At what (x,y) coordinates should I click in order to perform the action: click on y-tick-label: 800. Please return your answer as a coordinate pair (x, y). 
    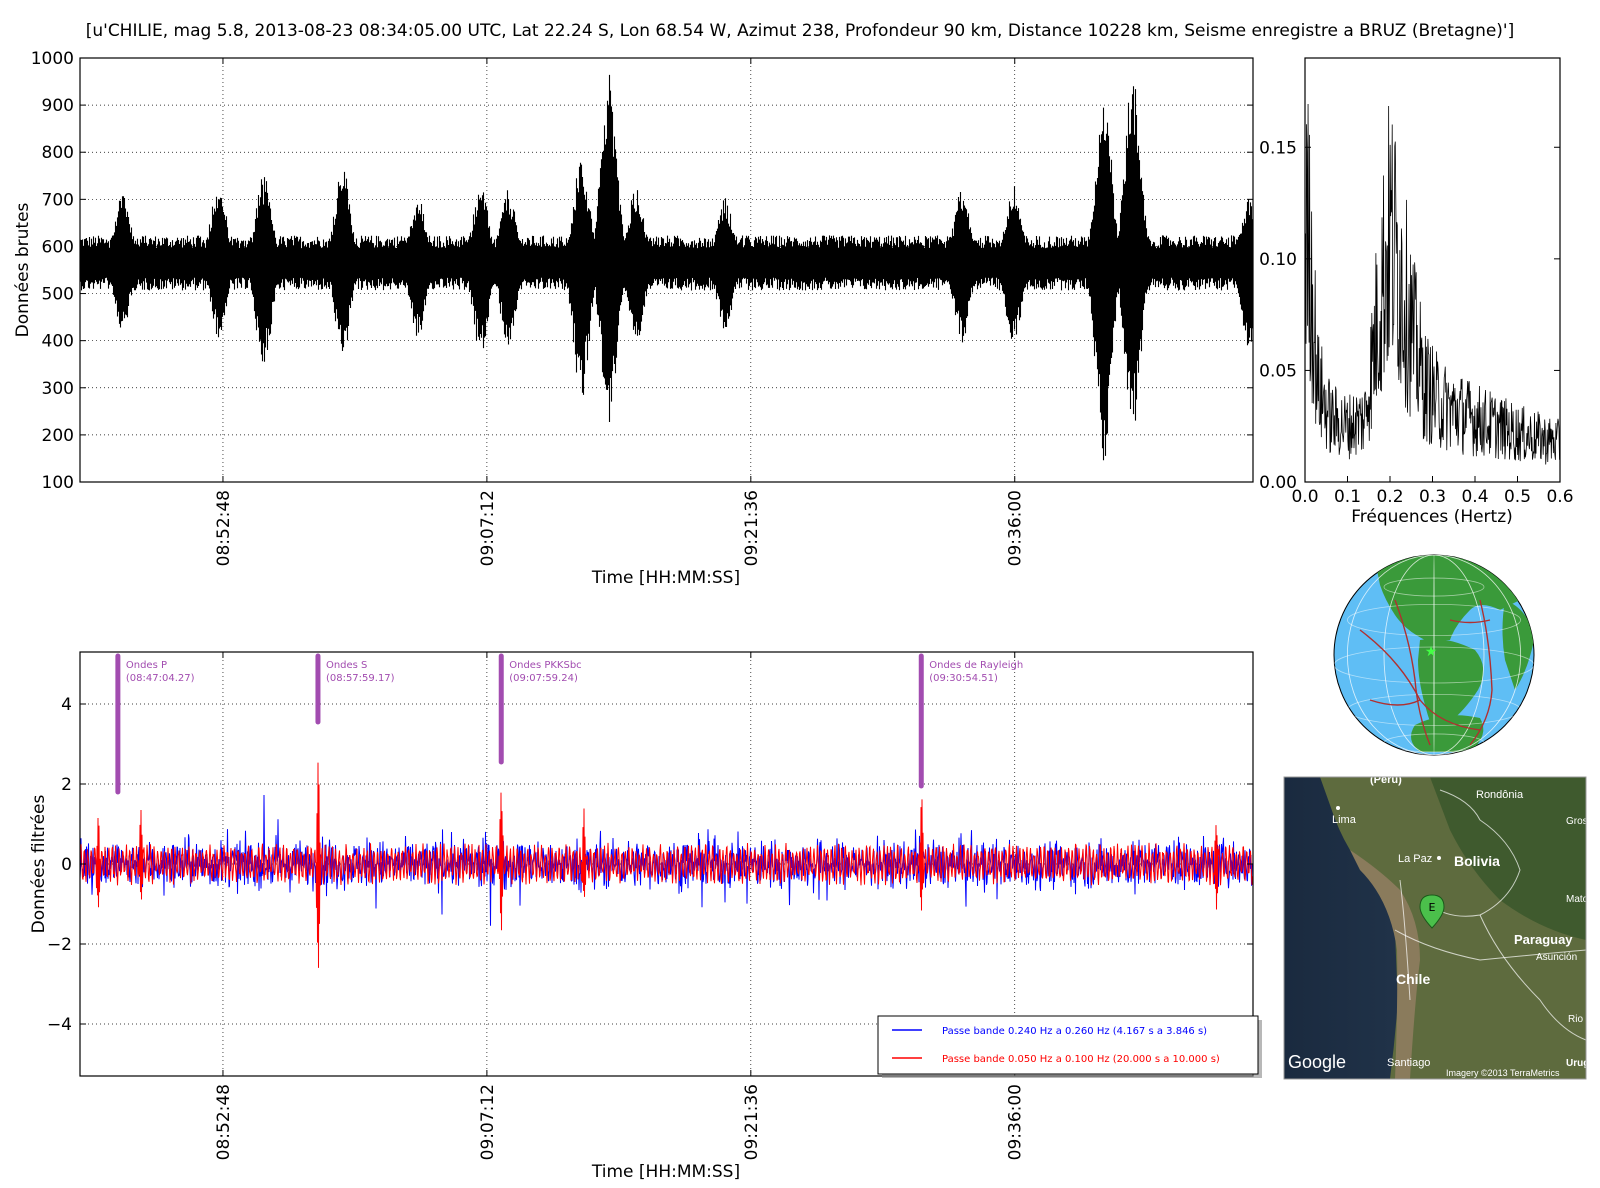
    Looking at the image, I should click on (58, 153).